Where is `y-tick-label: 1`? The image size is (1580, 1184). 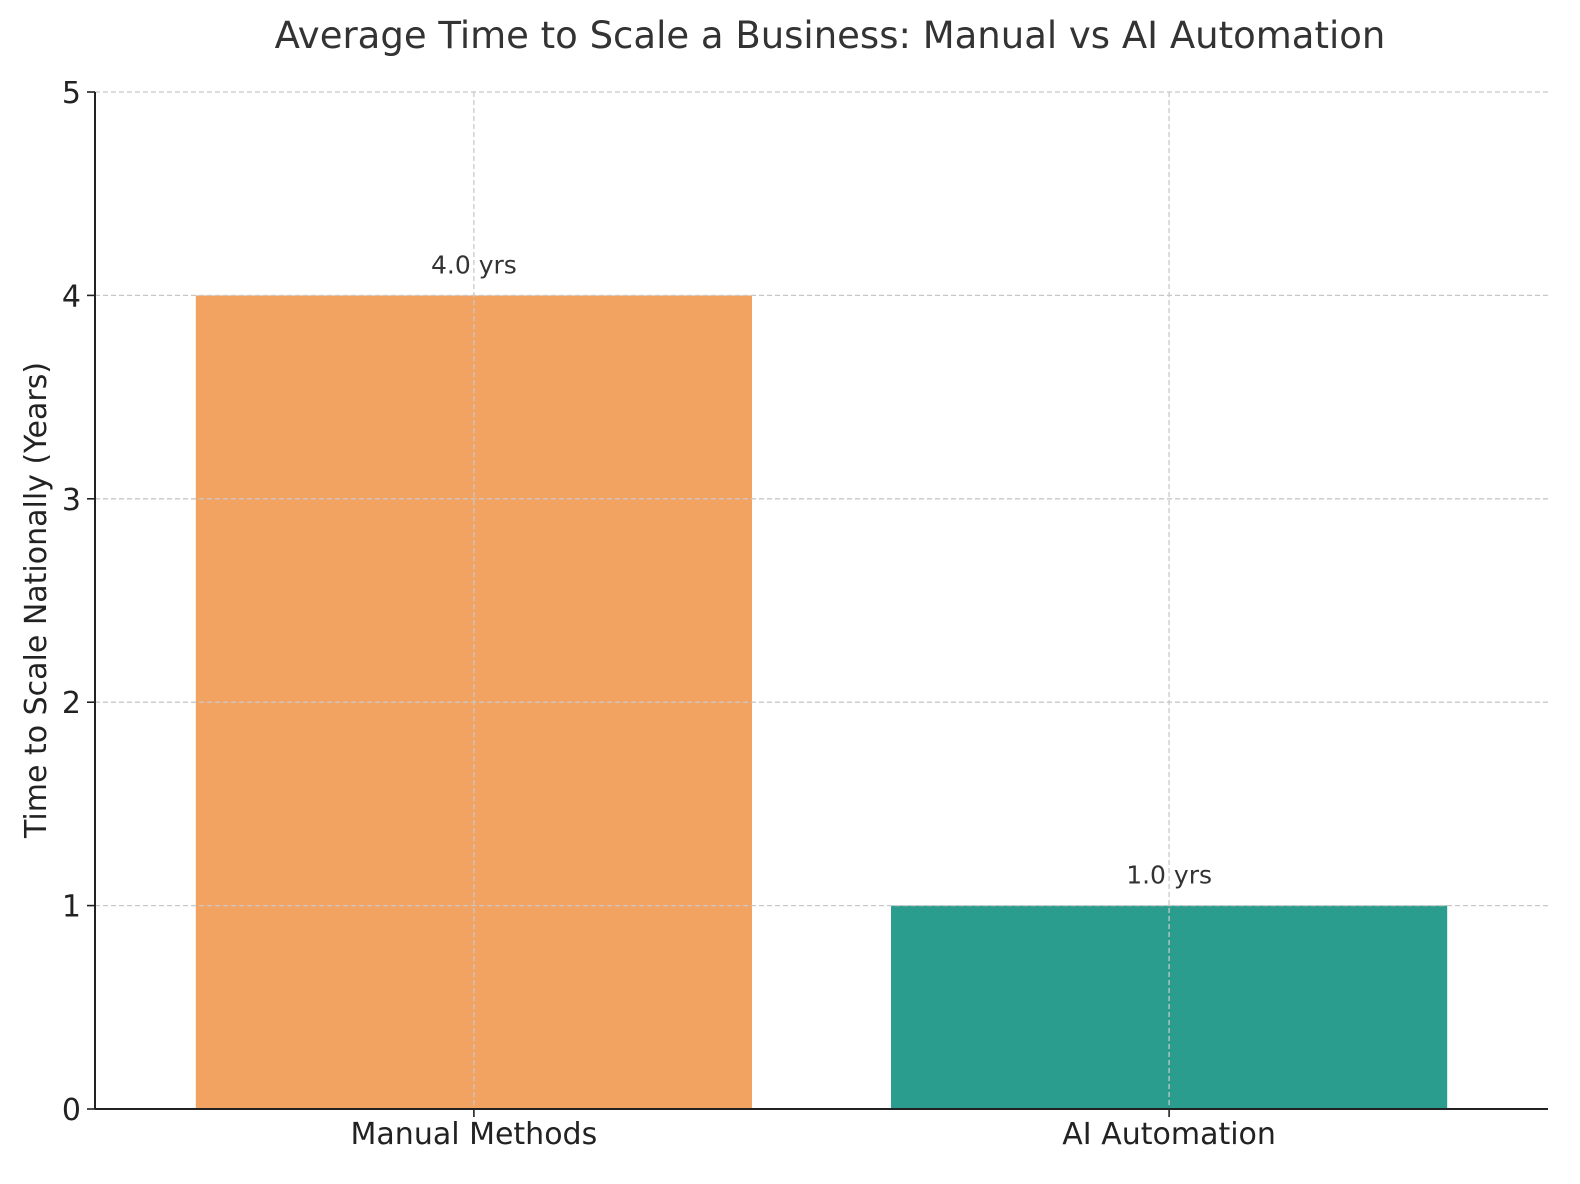 y-tick-label: 1 is located at coordinates (71, 907).